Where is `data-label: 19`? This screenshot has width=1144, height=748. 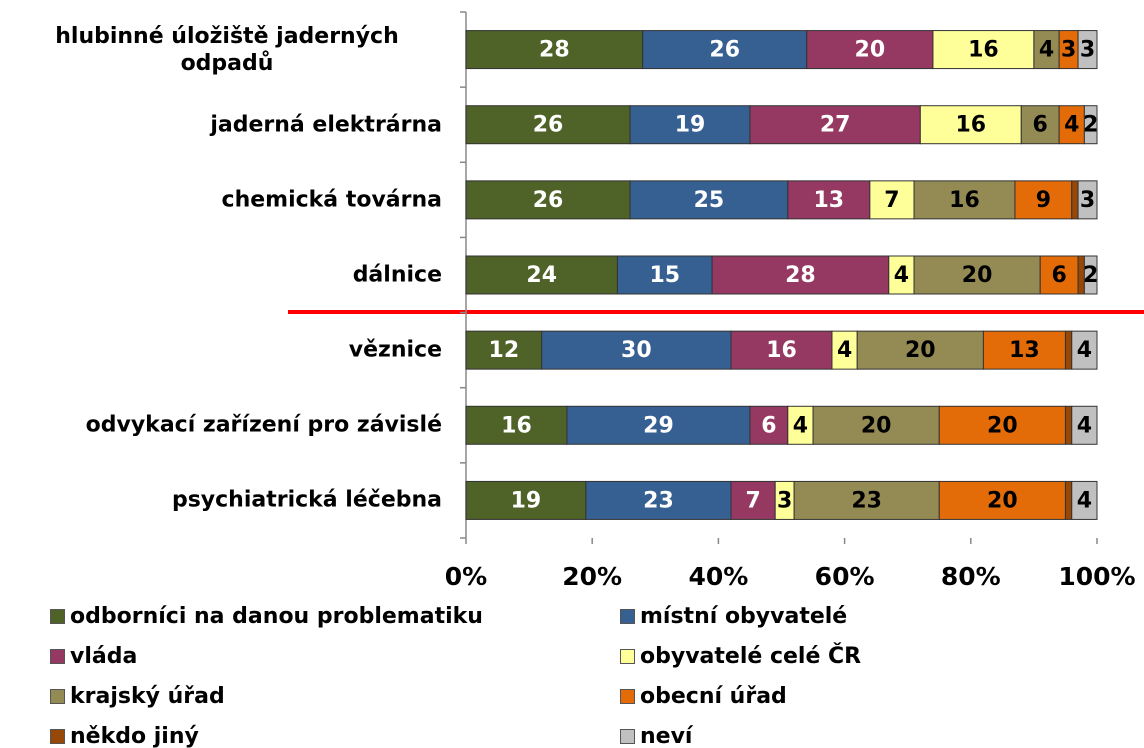
data-label: 19 is located at coordinates (690, 125).